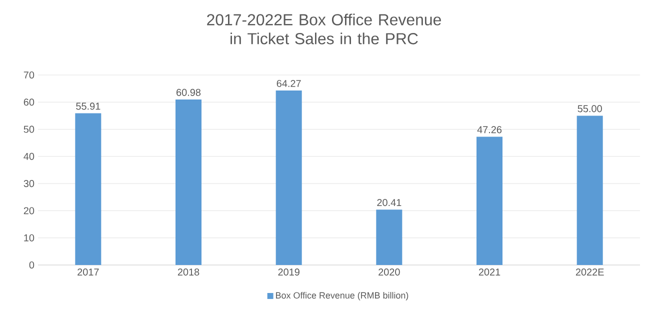  I want to click on x-tick-label: 2020, so click(389, 272).